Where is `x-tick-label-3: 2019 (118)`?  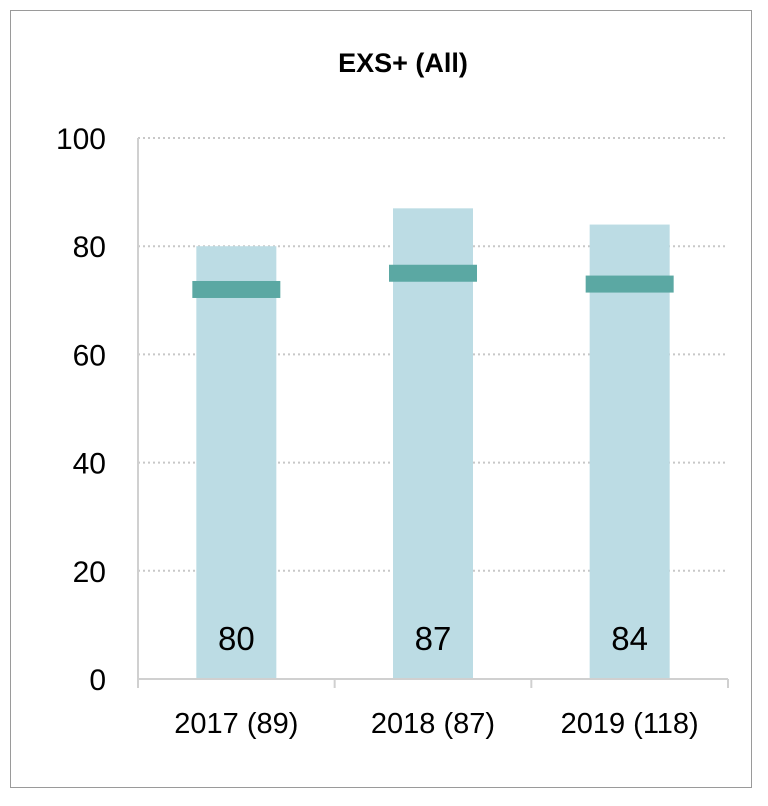 x-tick-label-3: 2019 (118) is located at coordinates (630, 724).